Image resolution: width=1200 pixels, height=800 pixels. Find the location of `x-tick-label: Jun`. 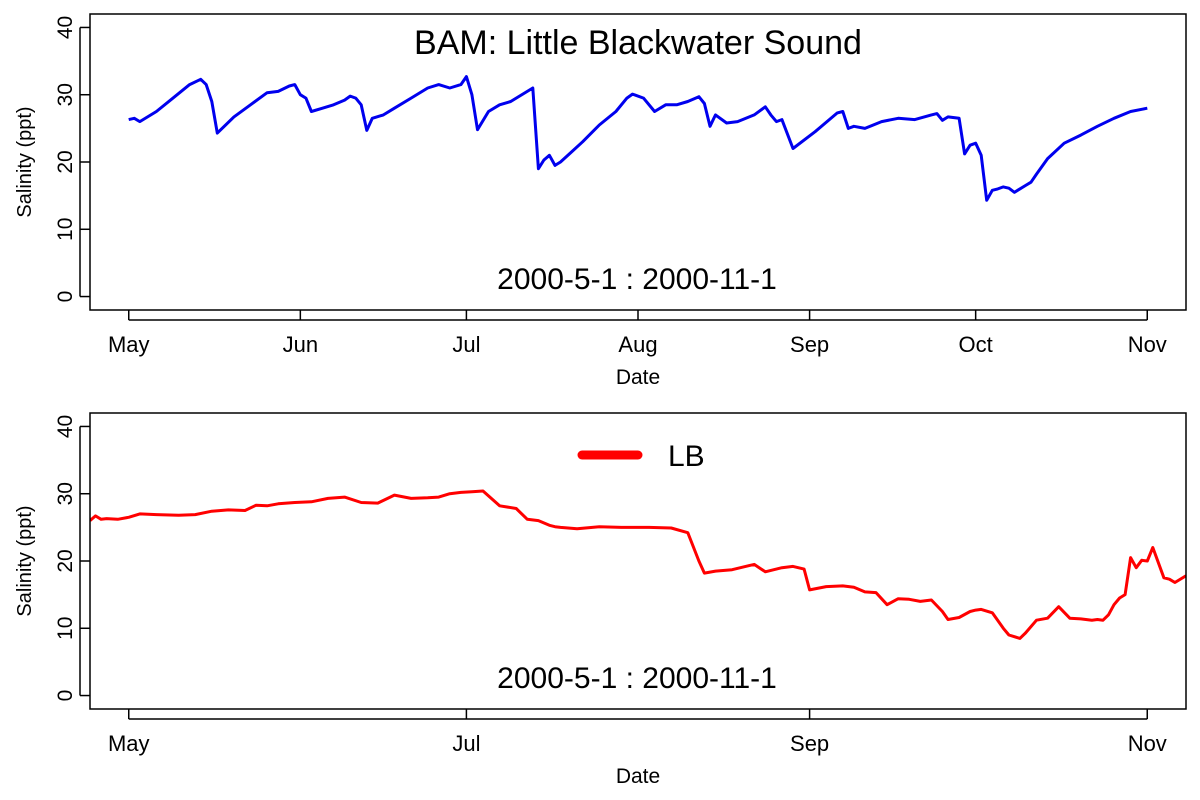

x-tick-label: Jun is located at coordinates (300, 344).